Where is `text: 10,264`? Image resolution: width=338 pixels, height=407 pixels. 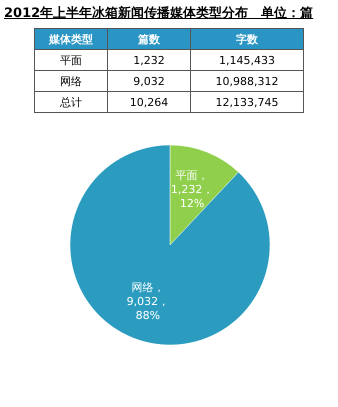 text: 10,264 is located at coordinates (149, 102).